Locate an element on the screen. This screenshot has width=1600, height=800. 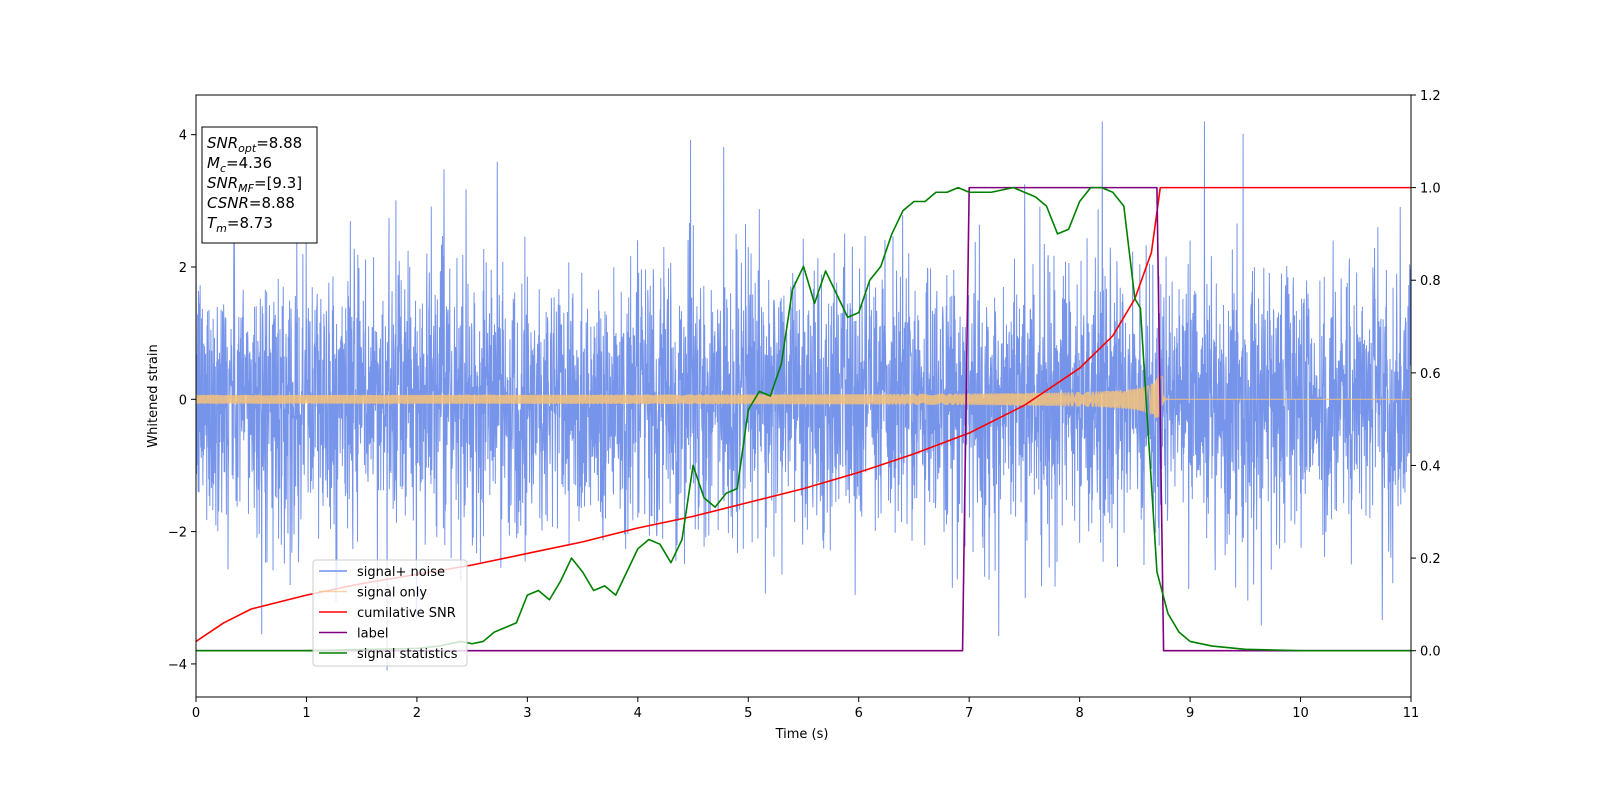
y-left-tick-label: 4 is located at coordinates (183, 136).